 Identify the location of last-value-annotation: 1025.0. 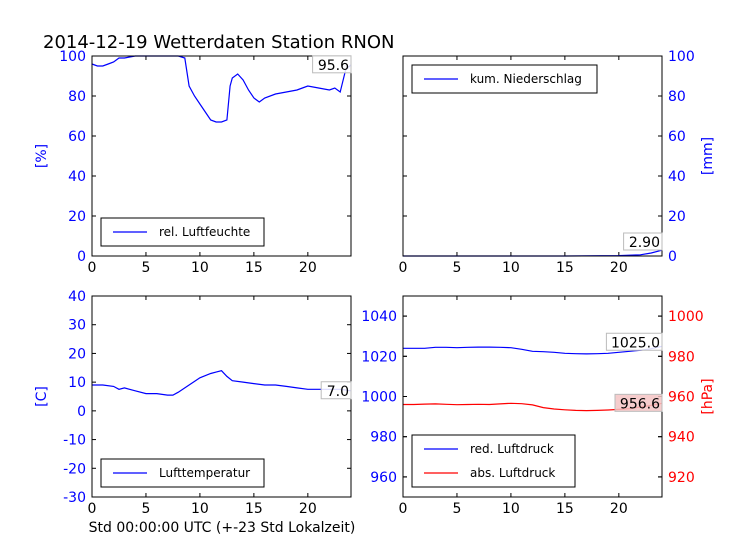
(635, 343).